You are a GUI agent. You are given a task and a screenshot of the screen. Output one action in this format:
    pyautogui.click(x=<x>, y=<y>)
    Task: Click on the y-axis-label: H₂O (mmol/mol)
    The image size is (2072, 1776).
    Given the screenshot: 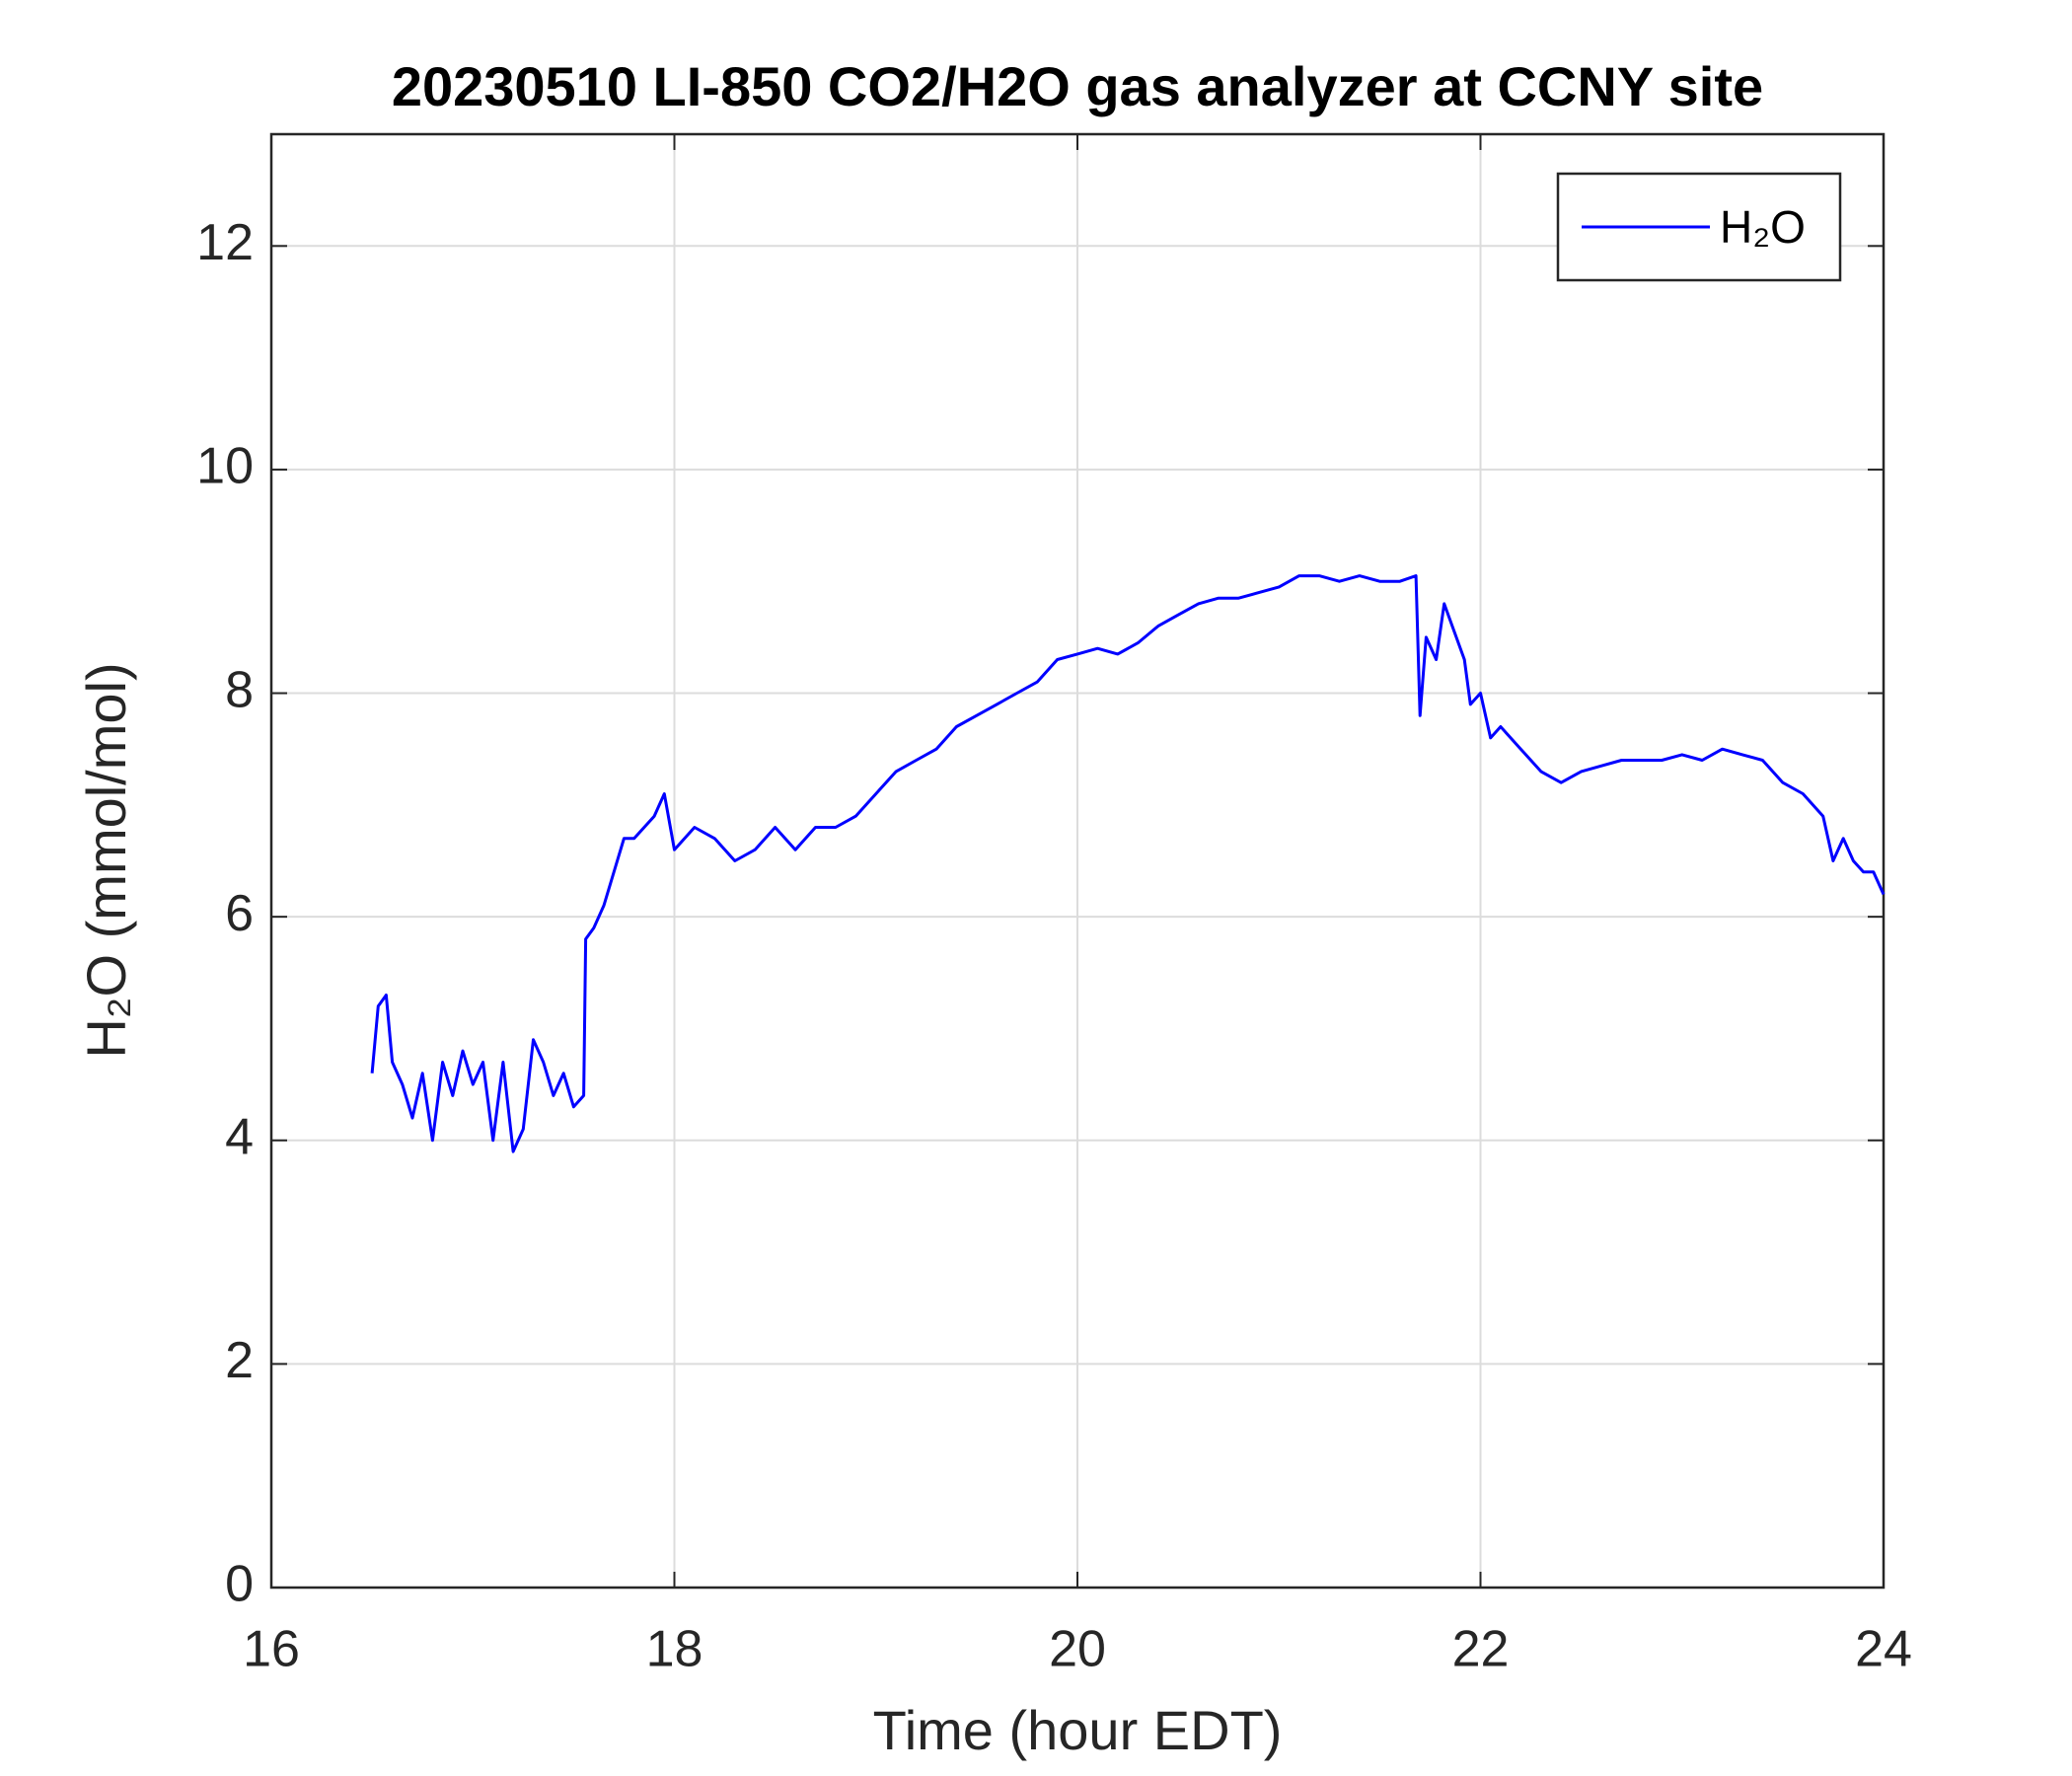 What is the action you would take?
    pyautogui.click(x=106, y=860)
    